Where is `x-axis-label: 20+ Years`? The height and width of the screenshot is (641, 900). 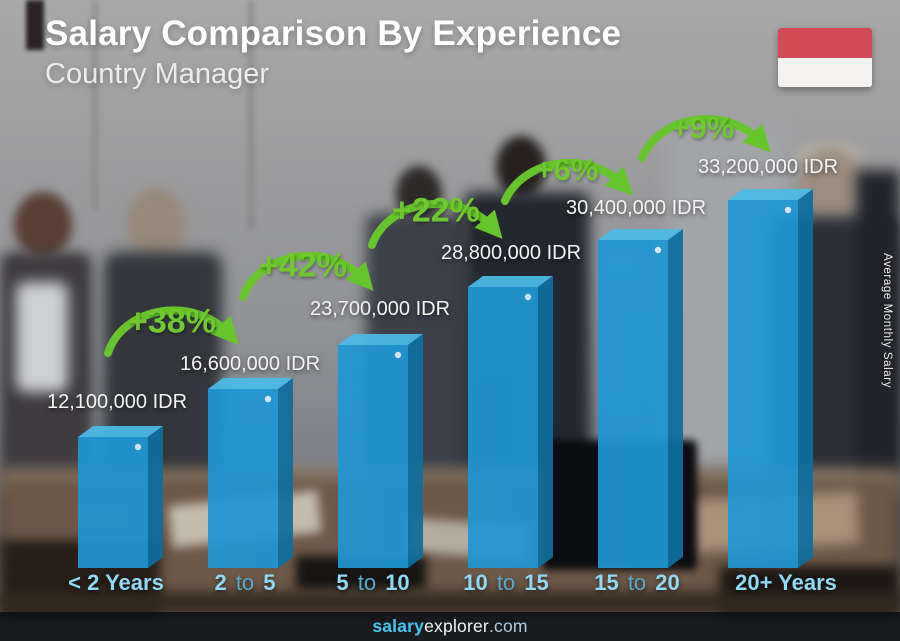 x-axis-label: 20+ Years is located at coordinates (786, 582).